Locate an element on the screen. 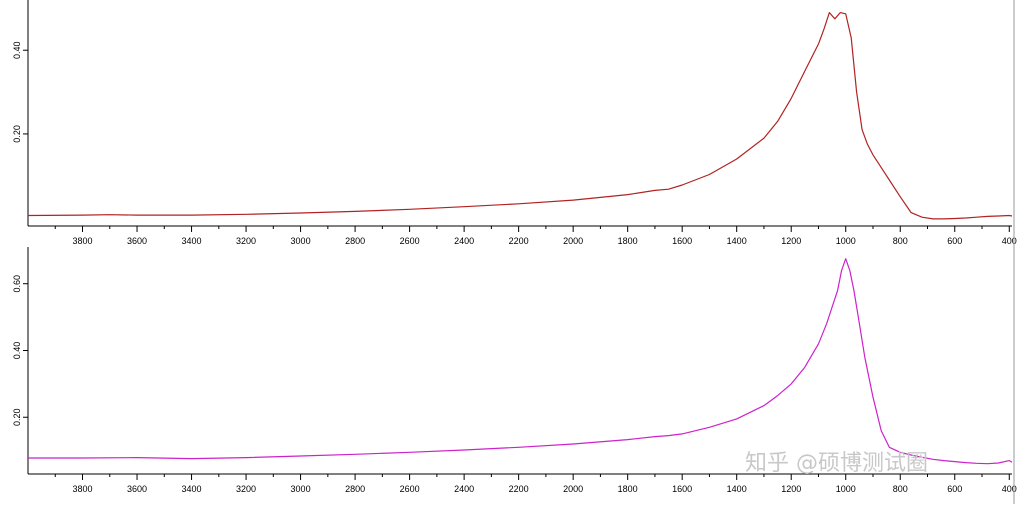  watermark-text: 知乎 @硕博测试圈 is located at coordinates (836, 463).